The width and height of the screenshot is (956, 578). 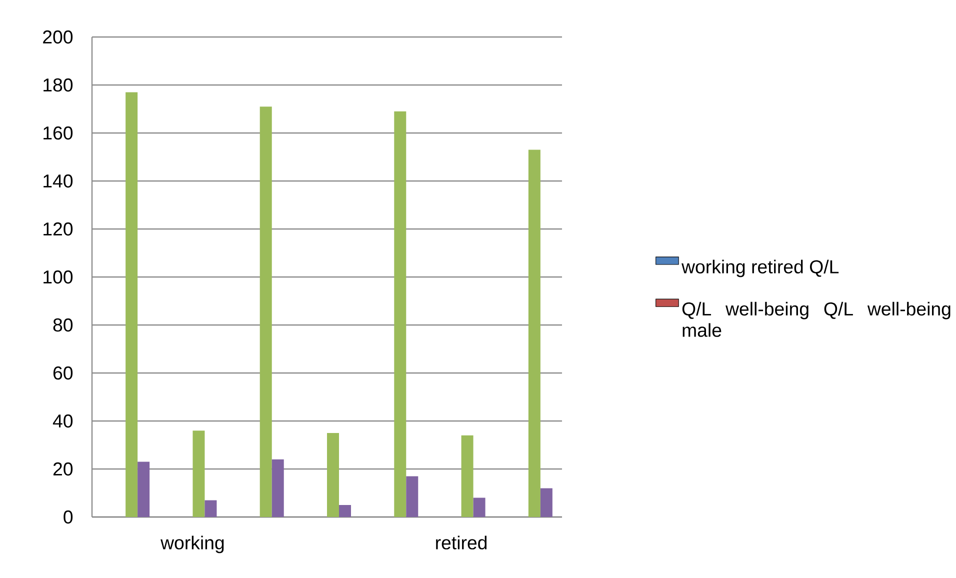 What do you see at coordinates (68, 517) in the screenshot?
I see `y-tick-label: 0` at bounding box center [68, 517].